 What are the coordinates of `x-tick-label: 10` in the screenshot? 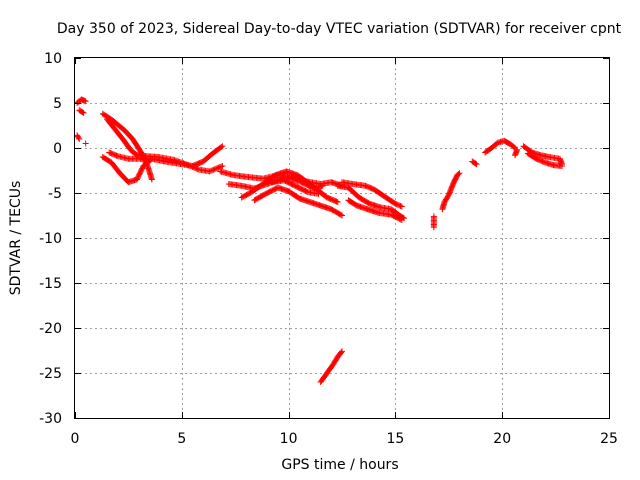 It's located at (289, 439).